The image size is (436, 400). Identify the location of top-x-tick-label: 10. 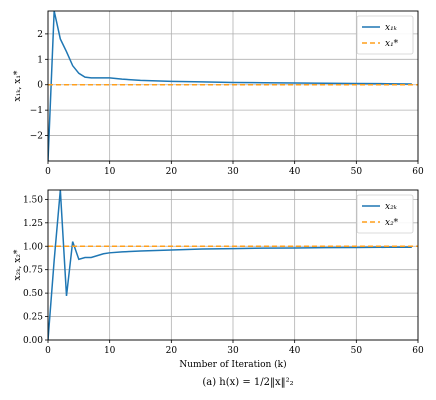
(110, 172).